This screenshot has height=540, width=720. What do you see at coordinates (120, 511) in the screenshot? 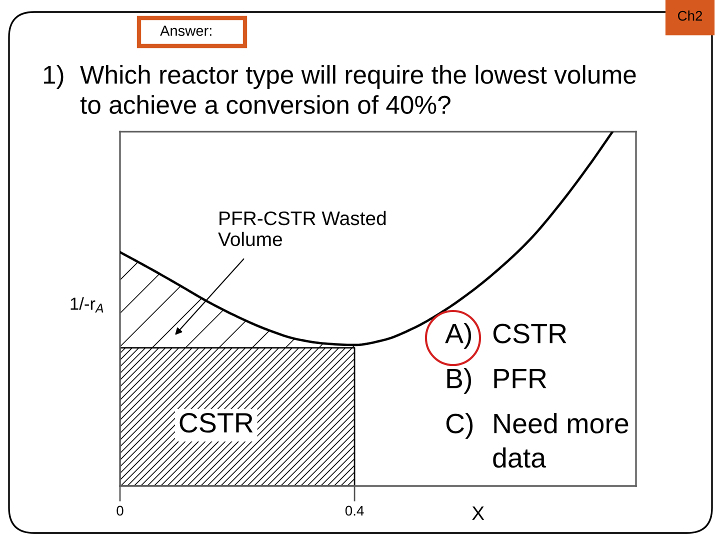
I see `x-tick-label: 0` at bounding box center [120, 511].